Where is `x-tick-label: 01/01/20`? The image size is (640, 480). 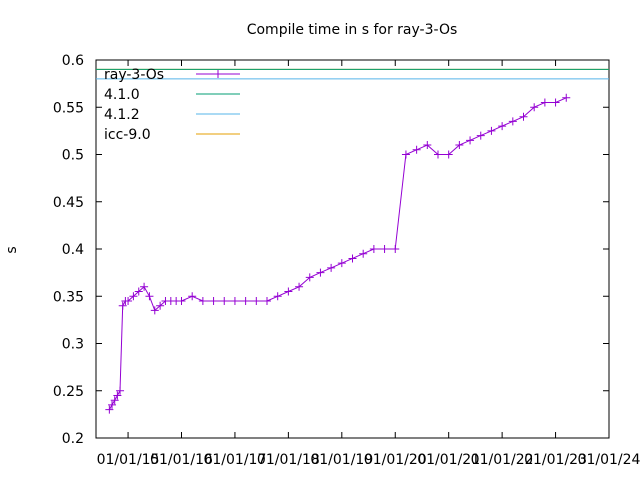 x-tick-label: 01/01/20 is located at coordinates (395, 460).